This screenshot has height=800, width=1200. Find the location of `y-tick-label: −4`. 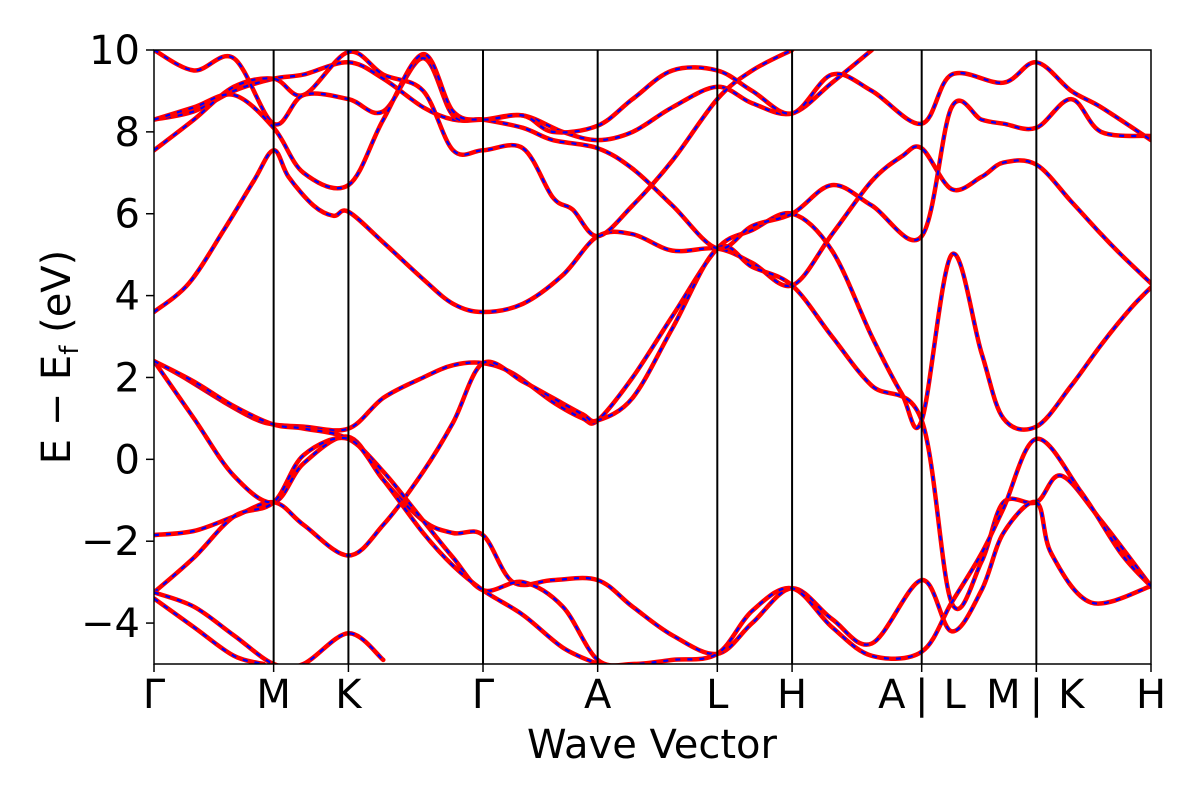

y-tick-label: −4 is located at coordinates (110, 624).